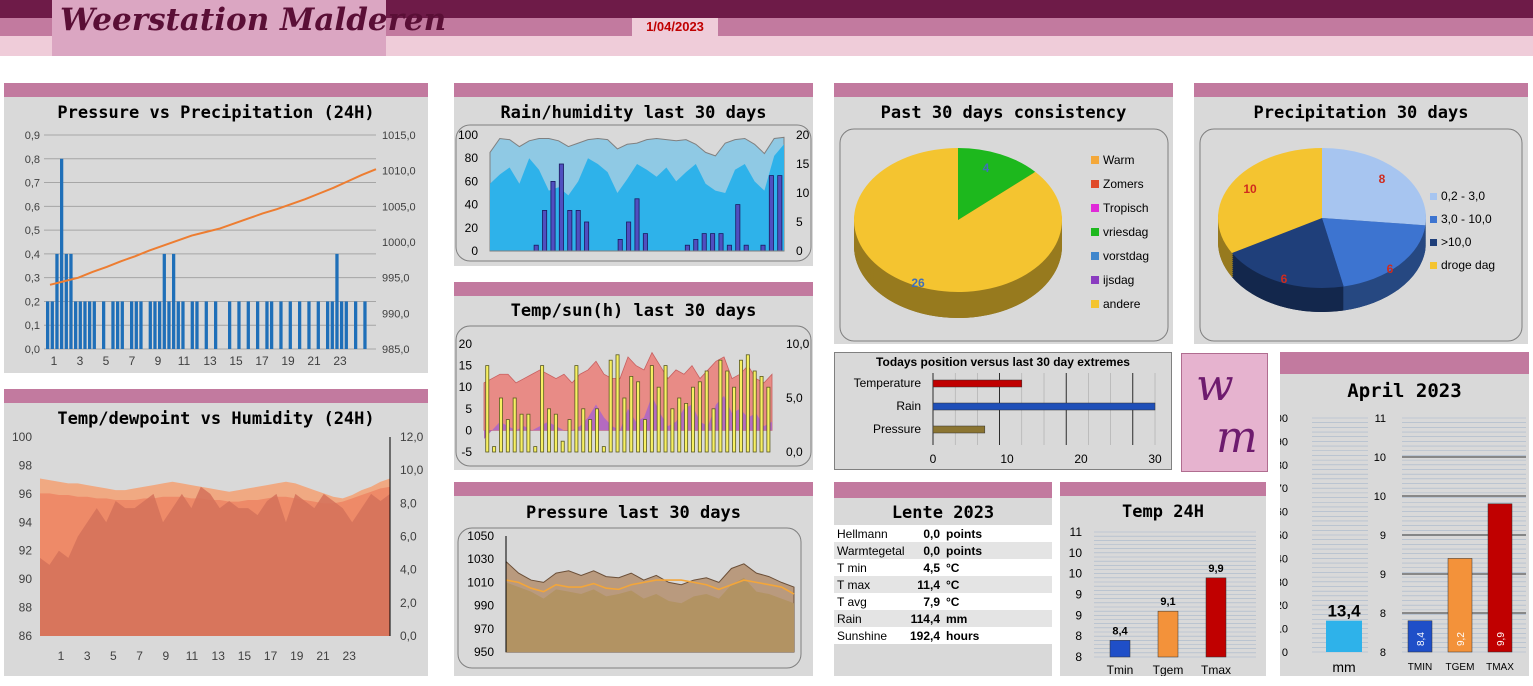 The height and width of the screenshot is (686, 1533). Describe the element at coordinates (1076, 532) in the screenshot. I see `y-tick-label: 11` at that location.